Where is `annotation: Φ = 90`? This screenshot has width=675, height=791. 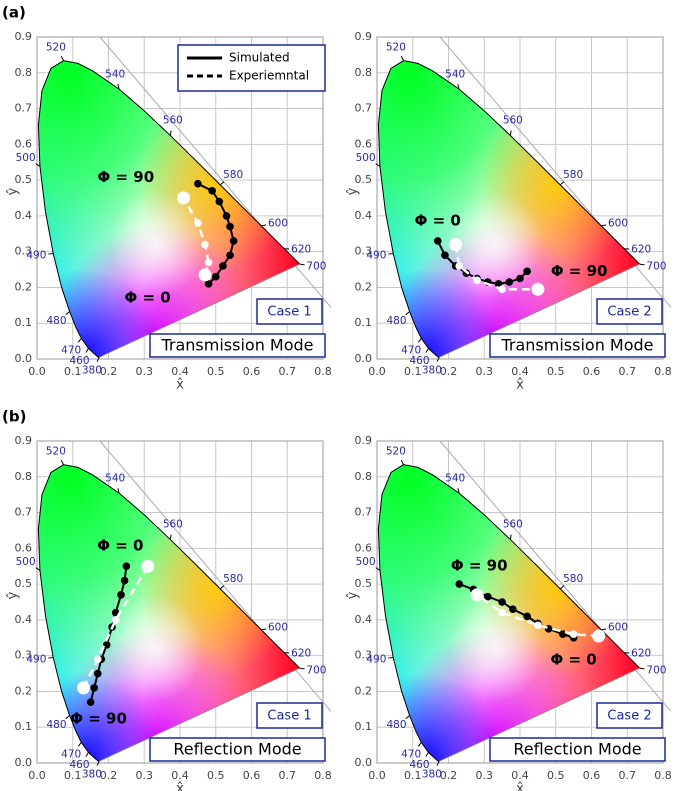 annotation: Φ = 90 is located at coordinates (126, 177).